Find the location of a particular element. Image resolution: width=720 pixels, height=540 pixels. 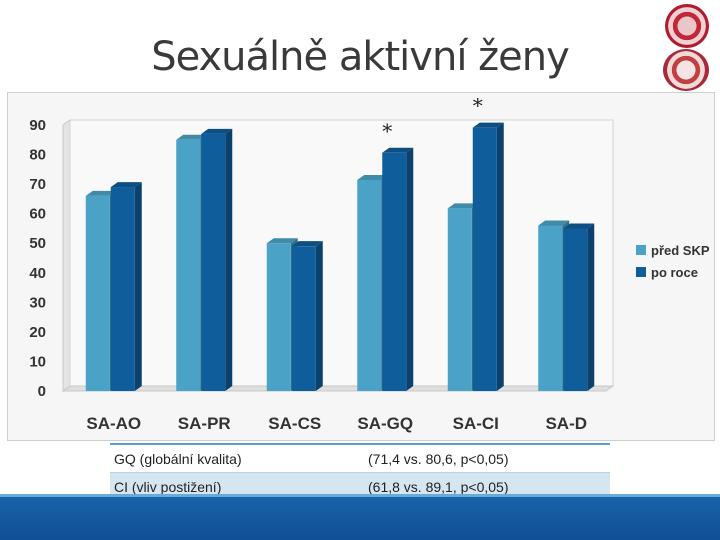

x-tick-label: SA-D is located at coordinates (566, 423).